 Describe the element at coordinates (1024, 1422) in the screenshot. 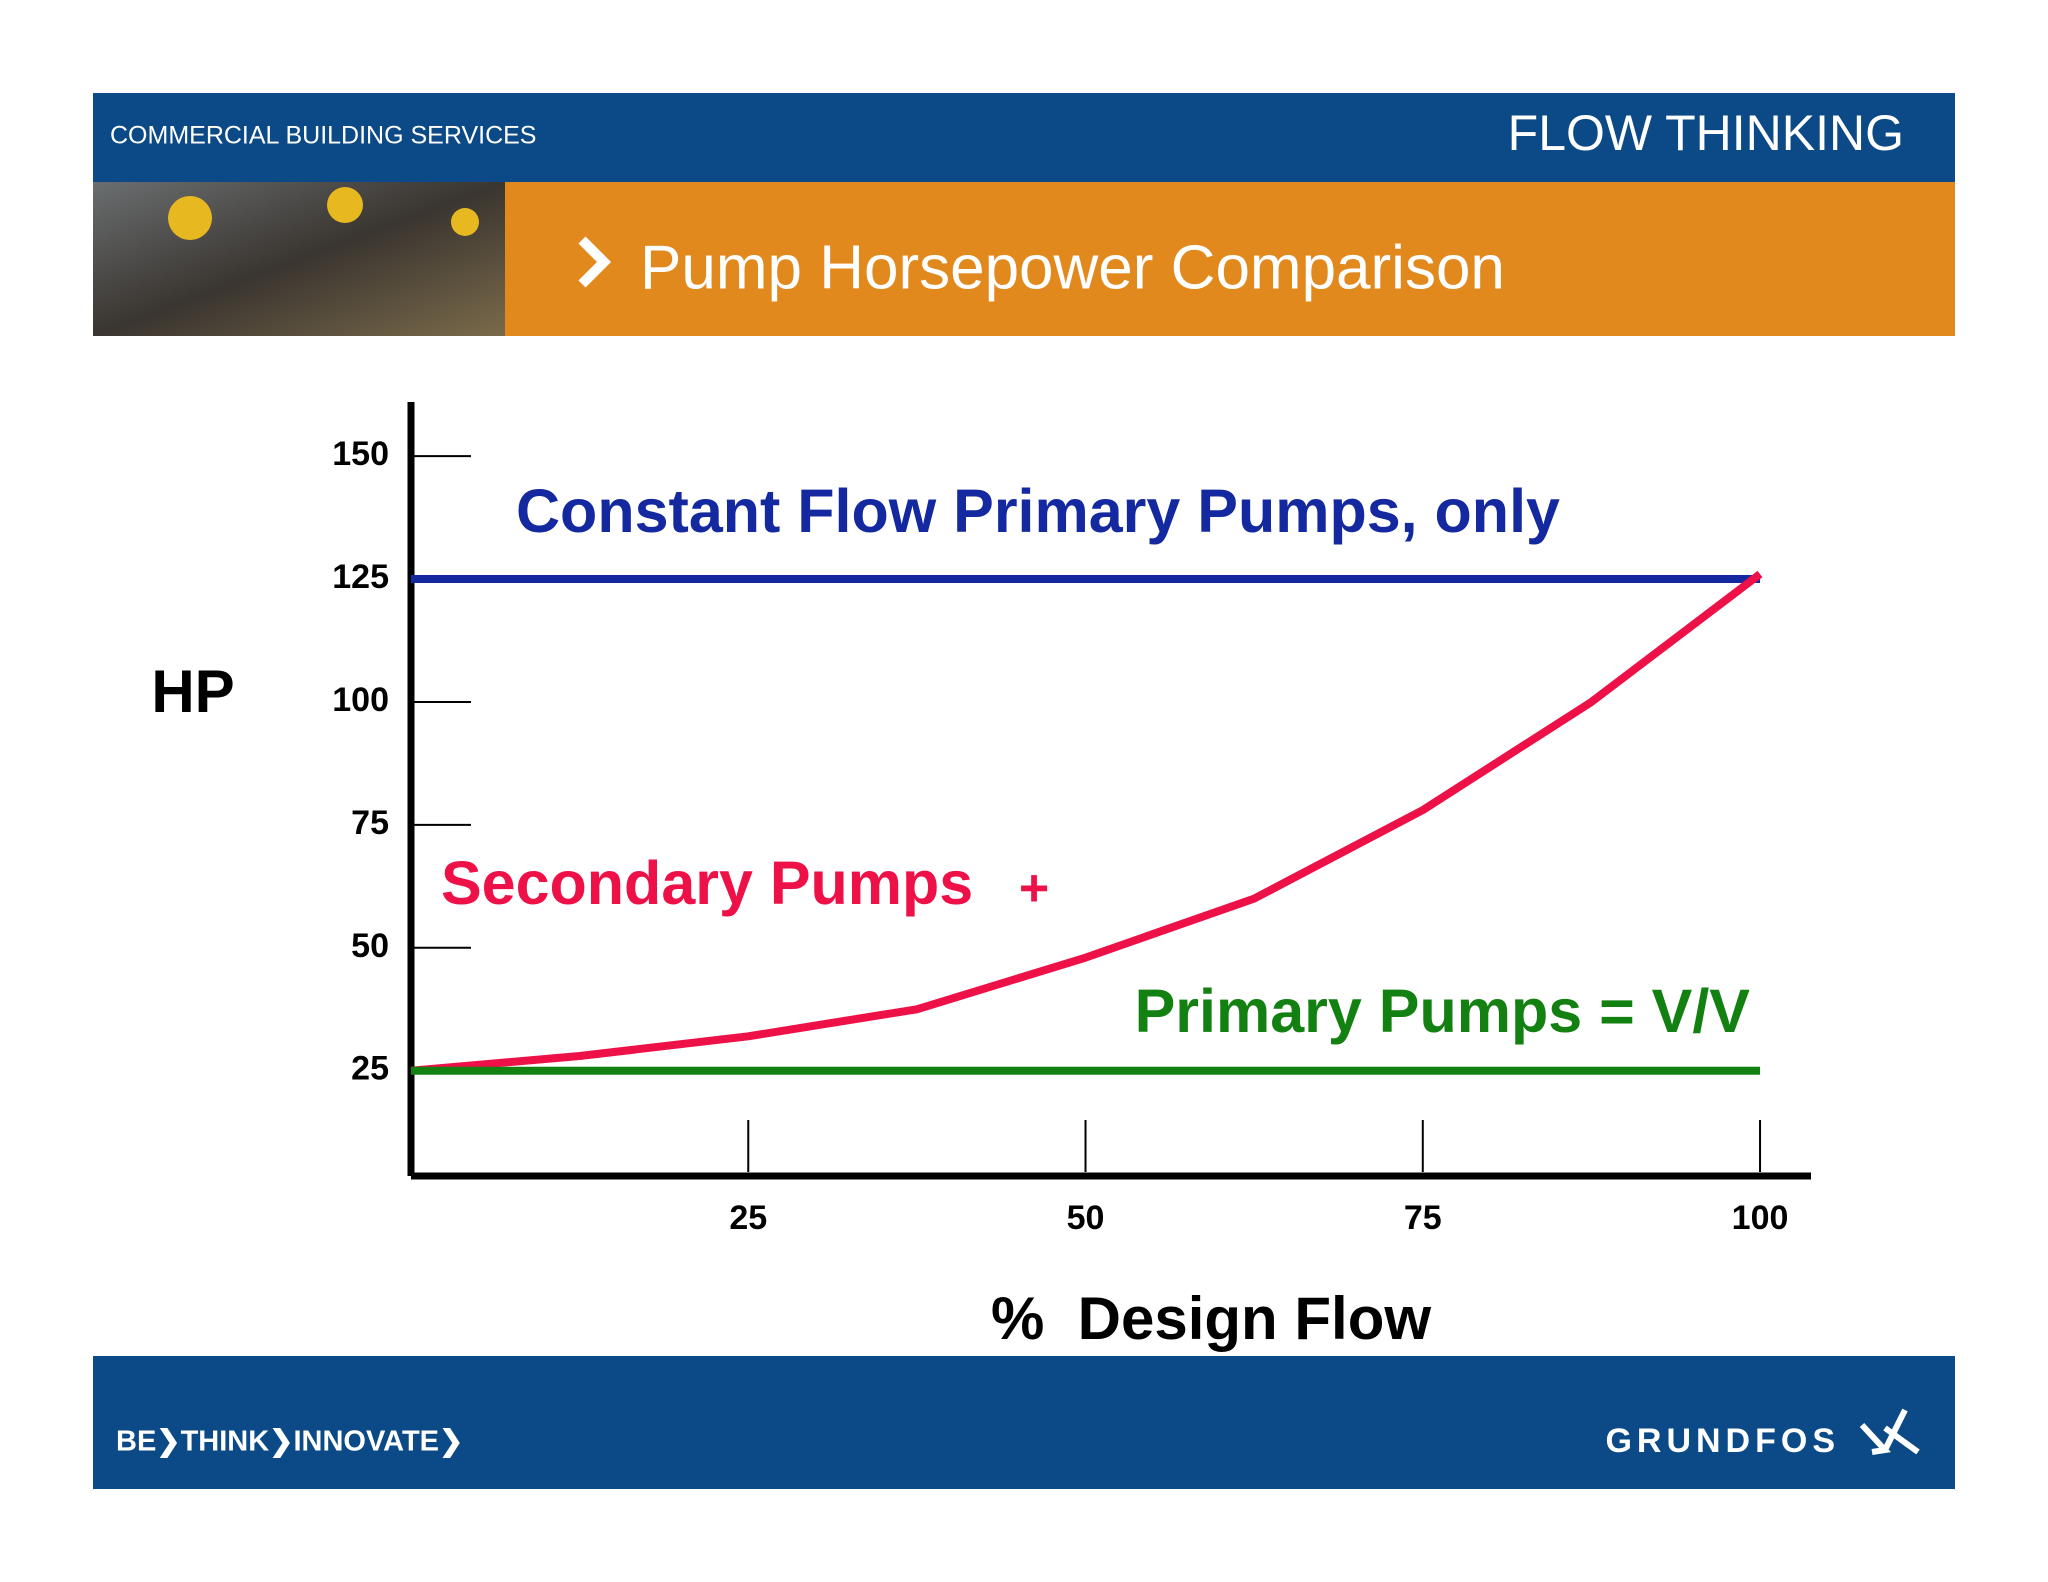

I see `footer-bar` at that location.